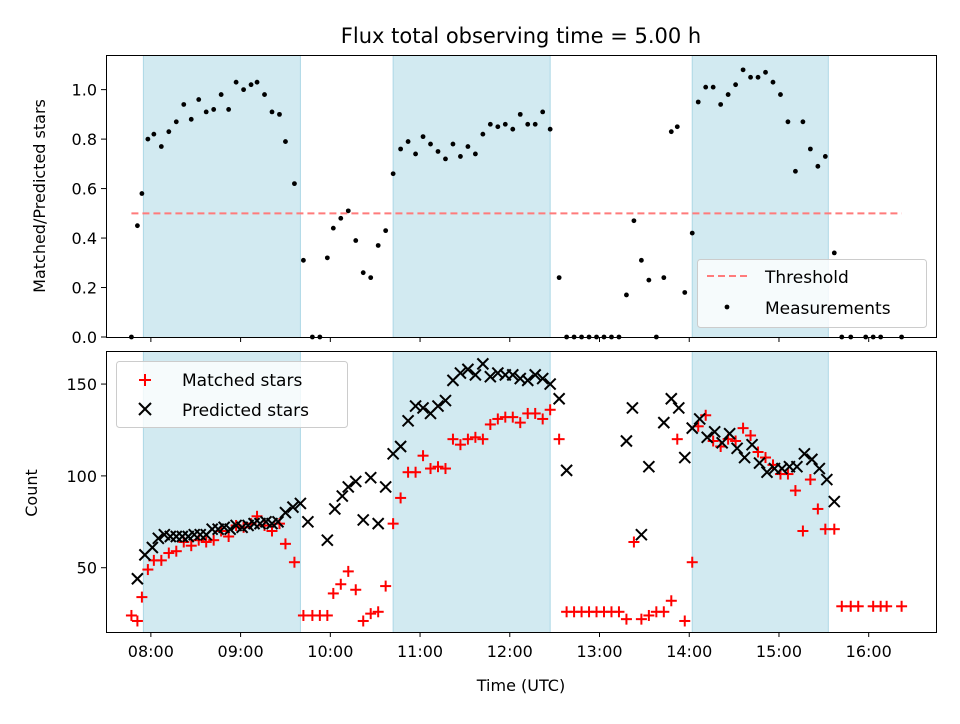 Image resolution: width=960 pixels, height=724 pixels. Describe the element at coordinates (727, 307) in the screenshot. I see `measurements-legend-marker` at that location.